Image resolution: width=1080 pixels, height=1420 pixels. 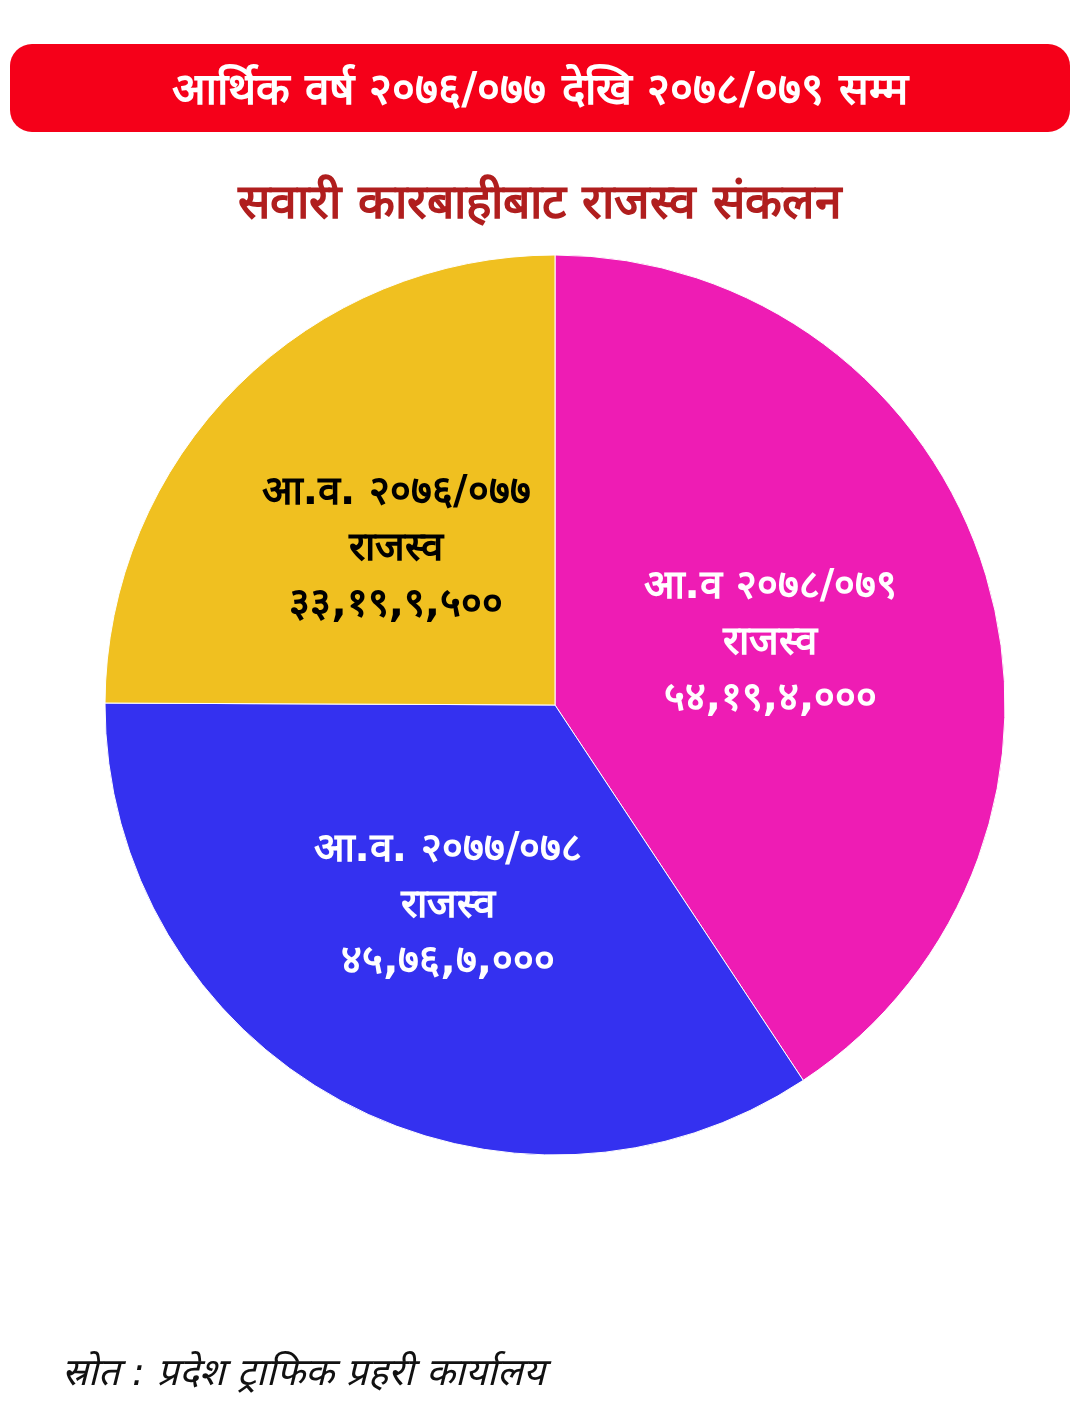 I want to click on slice-label: आ.व. २०७६/०७७ राजस्व, so click(x=396, y=517).